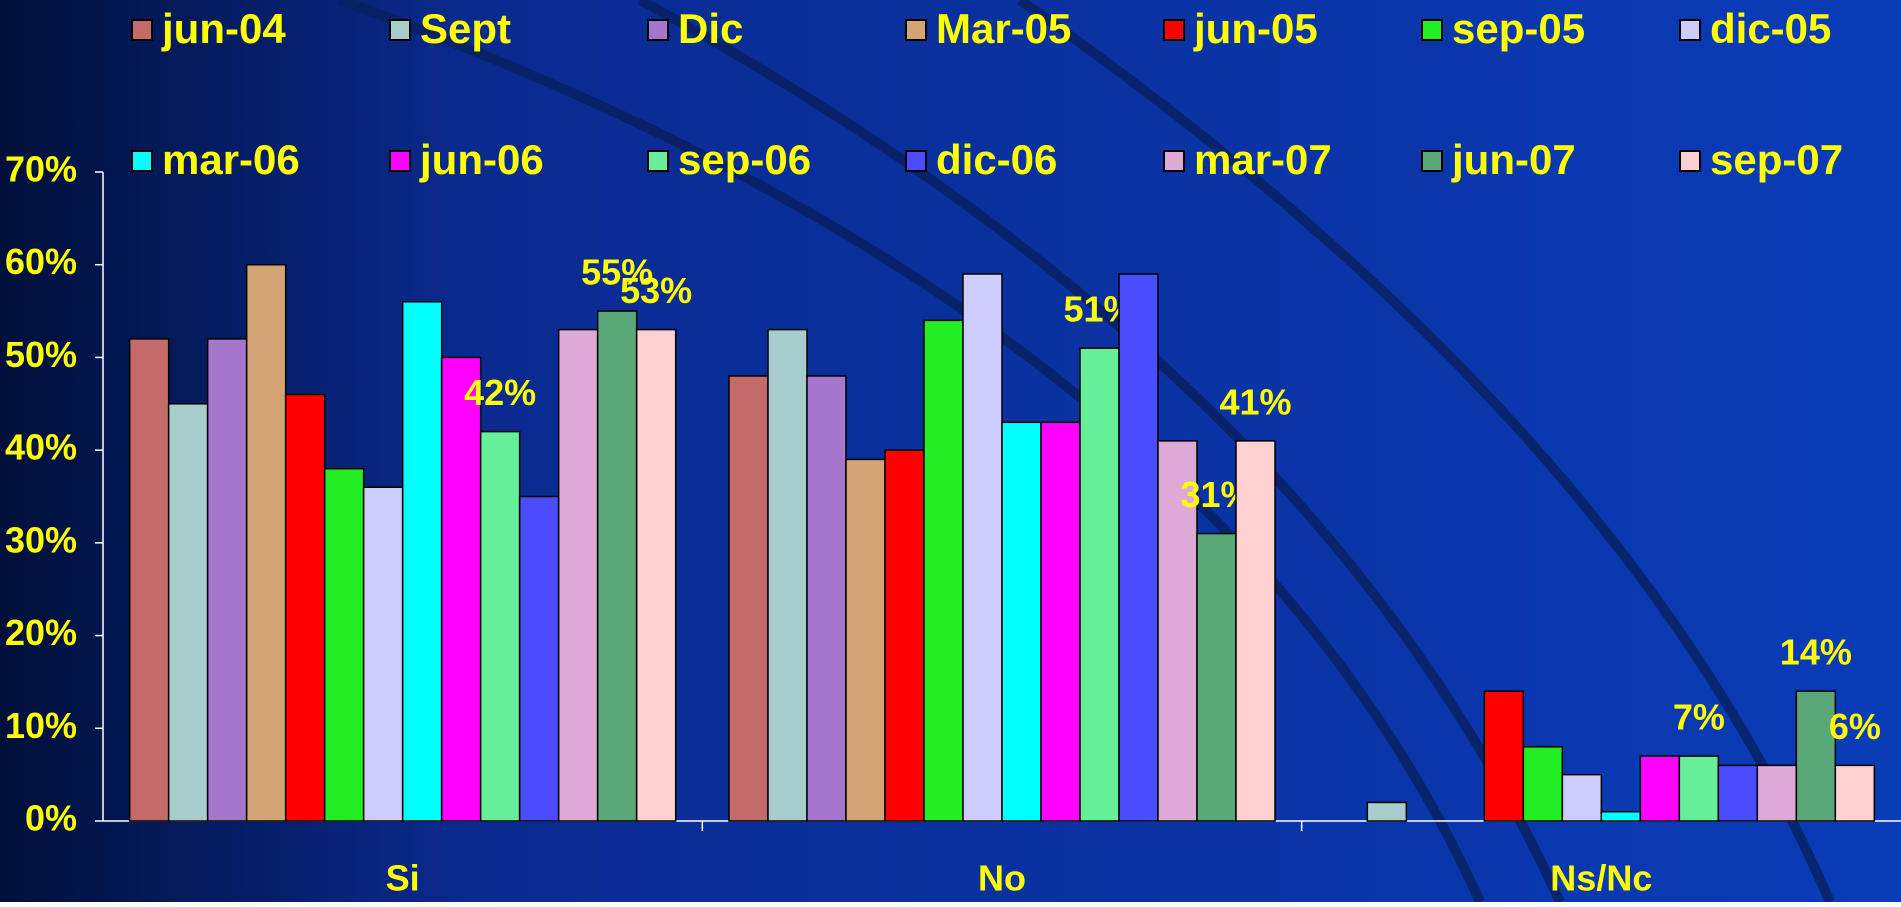 The image size is (1901, 907). What do you see at coordinates (41, 632) in the screenshot?
I see `y-tick-label: 20%` at bounding box center [41, 632].